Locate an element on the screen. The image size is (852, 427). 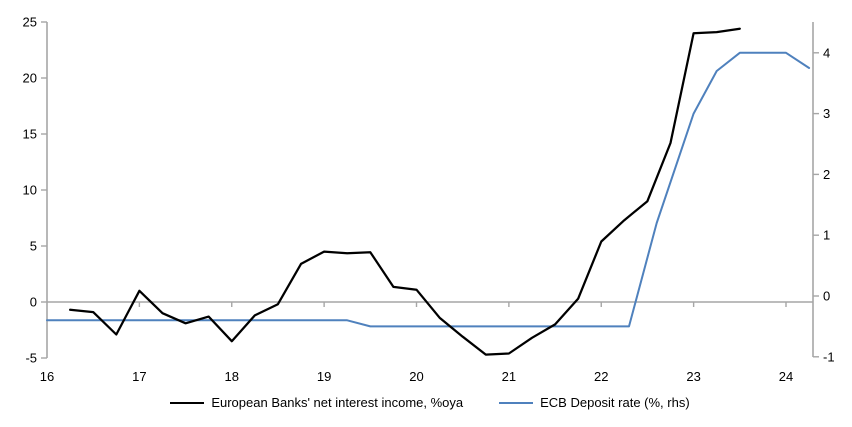
x-axis-tick-label: 24 is located at coordinates (786, 376).